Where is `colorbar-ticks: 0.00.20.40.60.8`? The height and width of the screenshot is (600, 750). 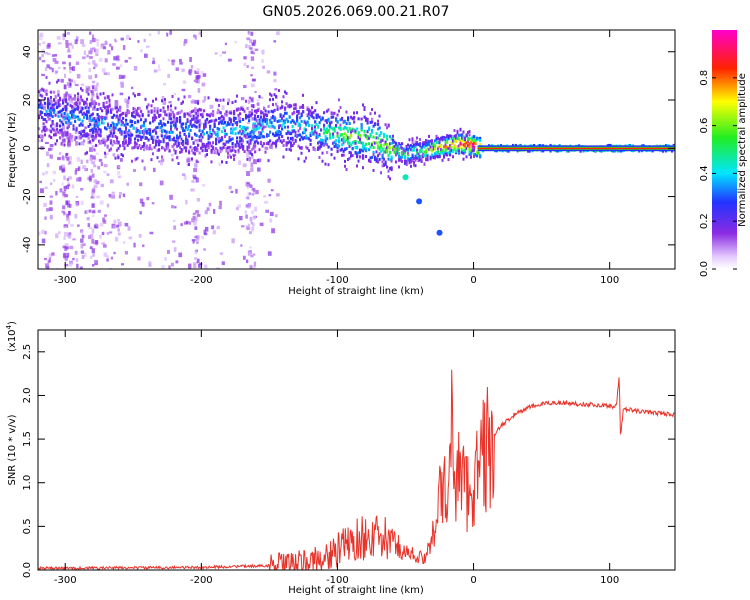
colorbar-ticks: 0.00.20.40.60.8 is located at coordinates (718, 173).